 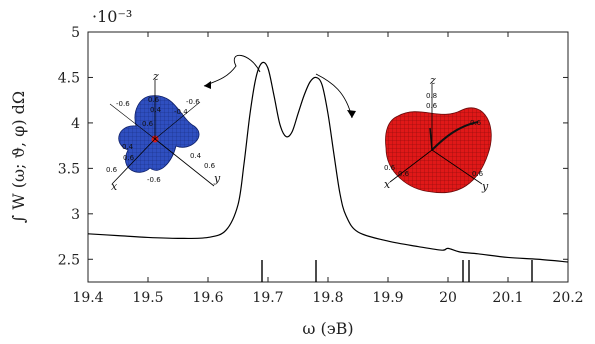 What do you see at coordinates (448, 298) in the screenshot?
I see `x-tick-label: 20` at bounding box center [448, 298].